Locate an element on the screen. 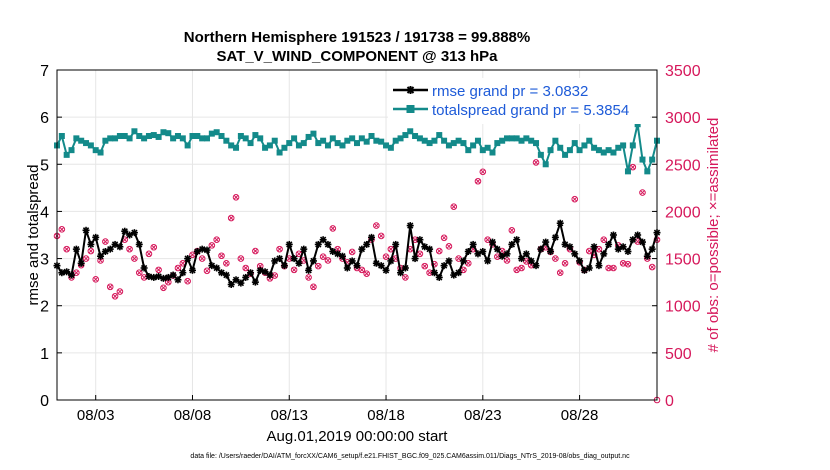 The width and height of the screenshot is (830, 470). legend-rmse-label: rmse grand pr = 3.0832 is located at coordinates (510, 91).